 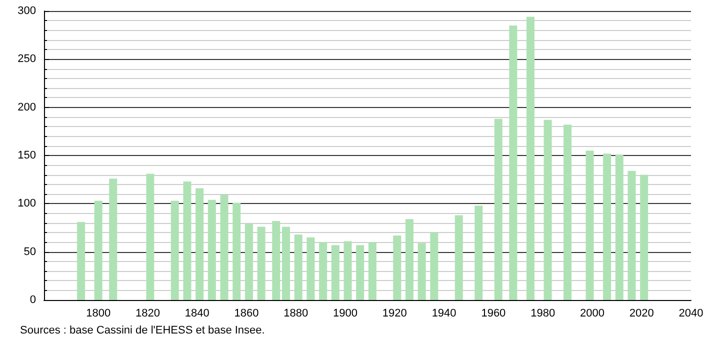 What do you see at coordinates (27, 156) in the screenshot?
I see `y-tick-label: 150` at bounding box center [27, 156].